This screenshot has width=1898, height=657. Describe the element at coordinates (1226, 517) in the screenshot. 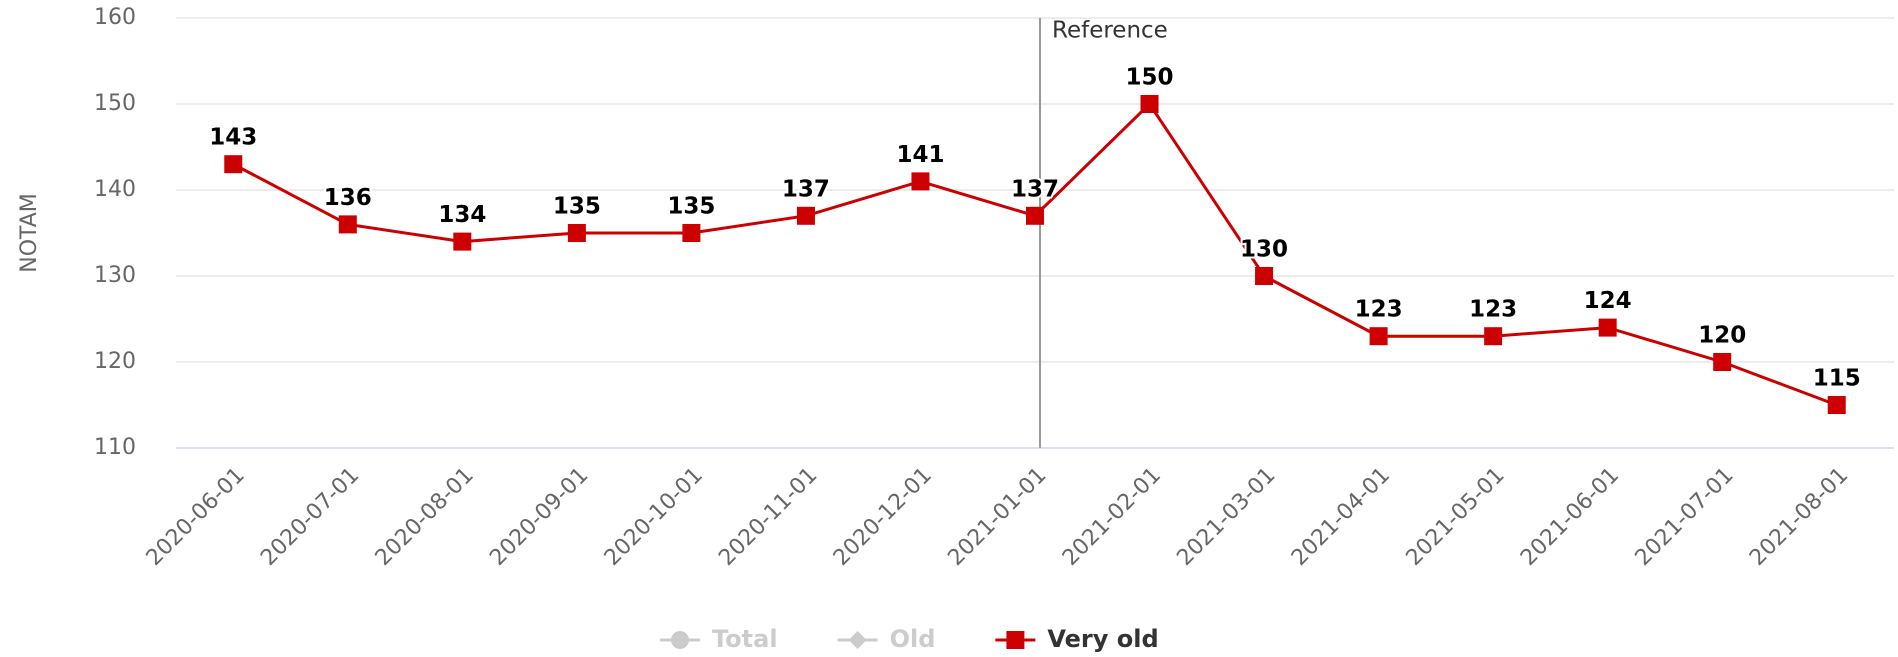

I see `x-tick-label: 2021-03-01` at that location.